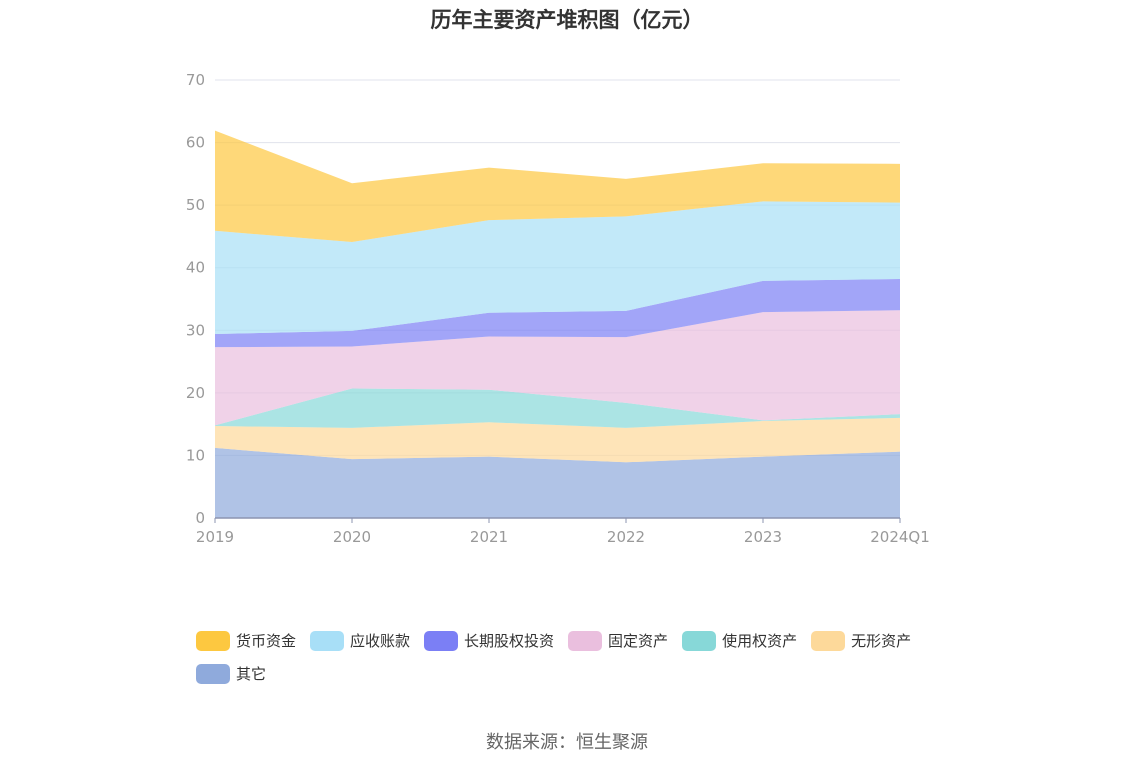 This screenshot has height=766, width=1134. I want to click on y-tick-label: 0, so click(200, 518).